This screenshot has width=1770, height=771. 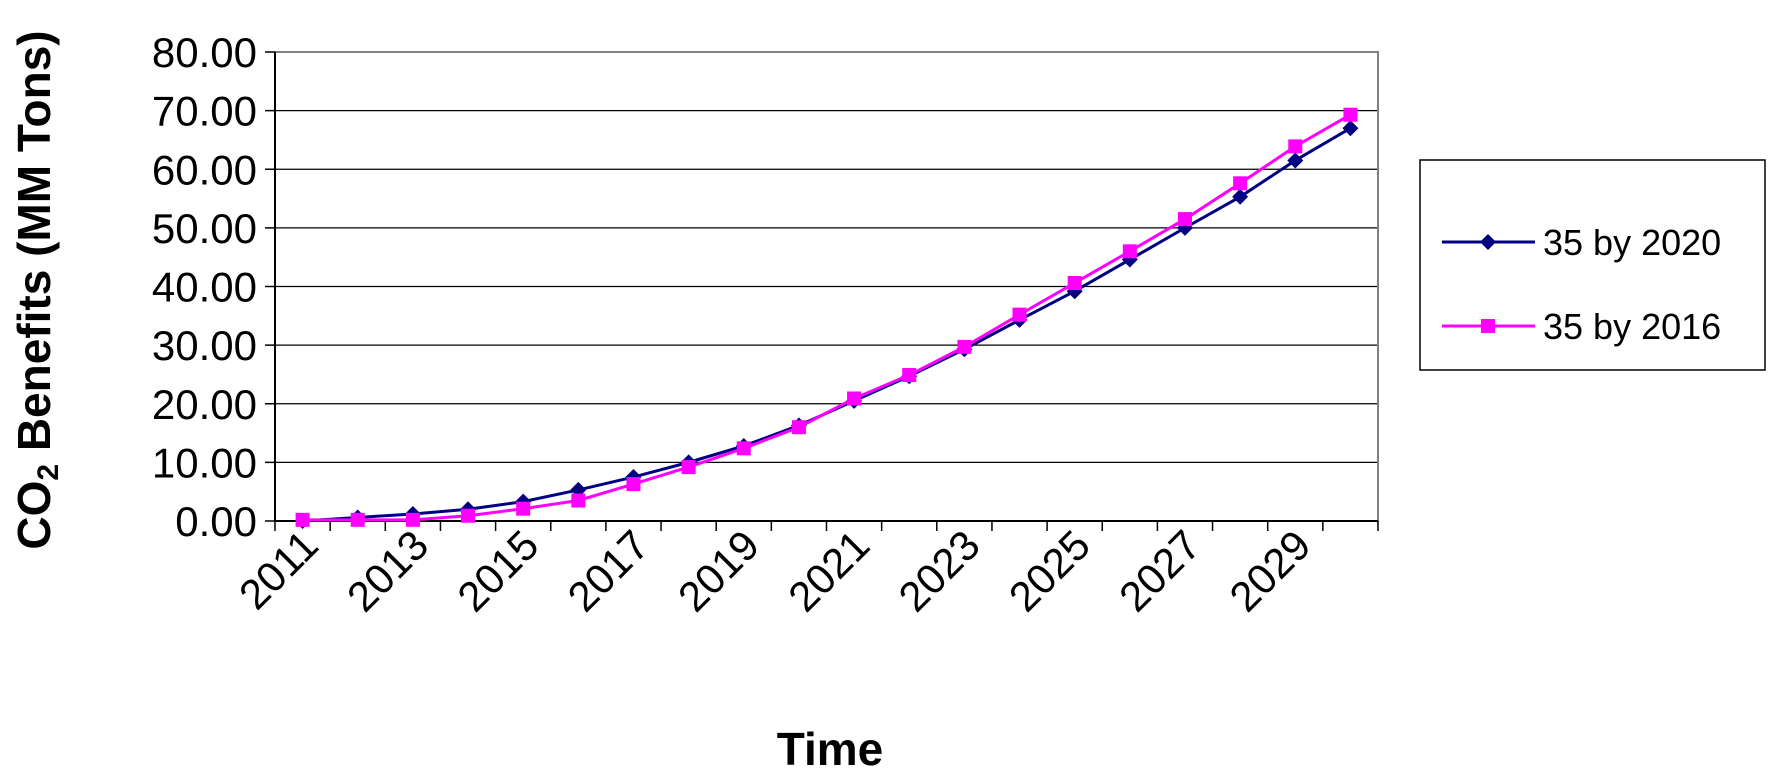 What do you see at coordinates (387, 570) in the screenshot?
I see `x-tick-label: 2013` at bounding box center [387, 570].